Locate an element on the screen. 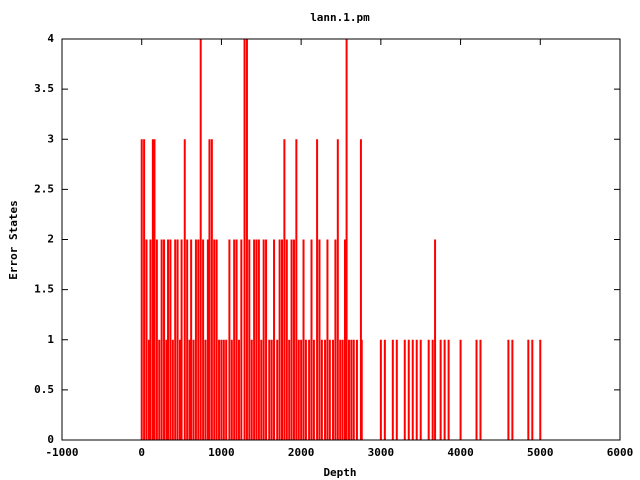  x-tick-label: 2000 is located at coordinates (301, 452).